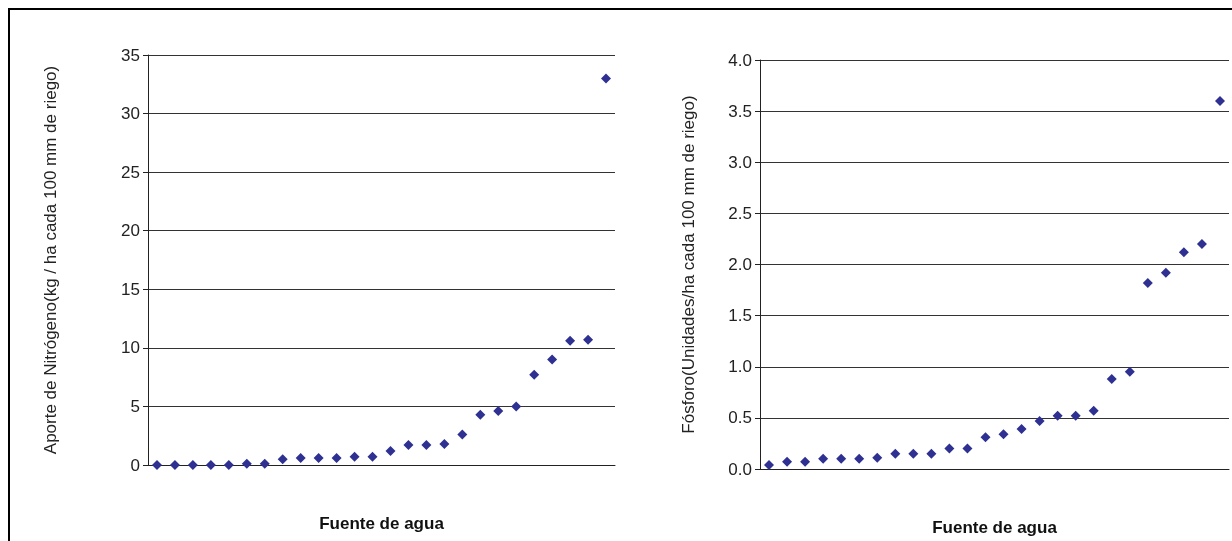 The height and width of the screenshot is (541, 1232). I want to click on y-tick-label: 3.0, so click(740, 162).